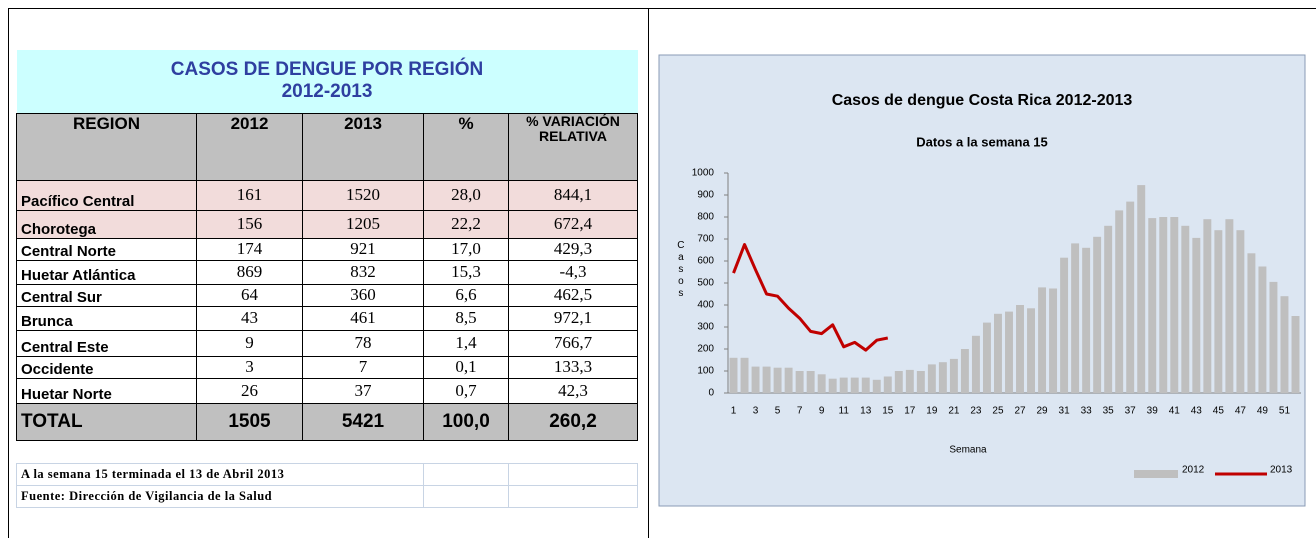  I want to click on x-axis-label: Semana, so click(968, 450).